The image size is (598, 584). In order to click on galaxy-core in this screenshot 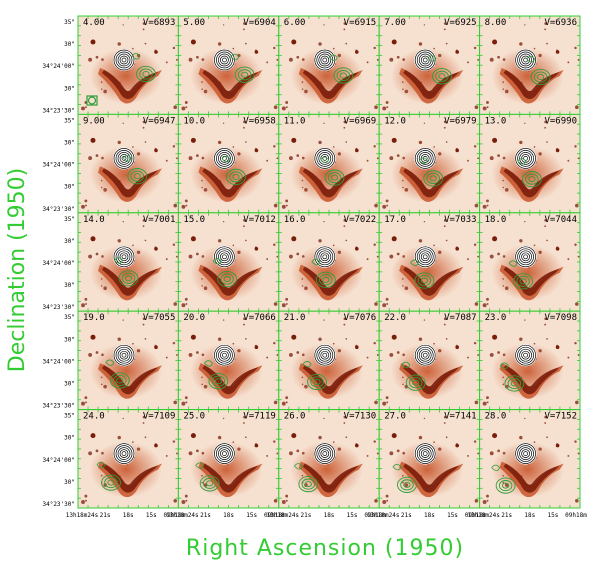, I will do `click(330, 478)`.